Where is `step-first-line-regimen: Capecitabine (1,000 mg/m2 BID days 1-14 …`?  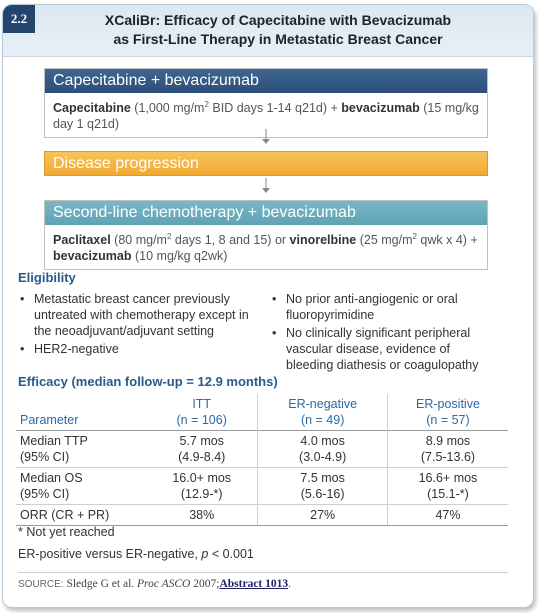 step-first-line-regimen: Capecitabine (1,000 mg/m2 BID days 1-14 … is located at coordinates (266, 116).